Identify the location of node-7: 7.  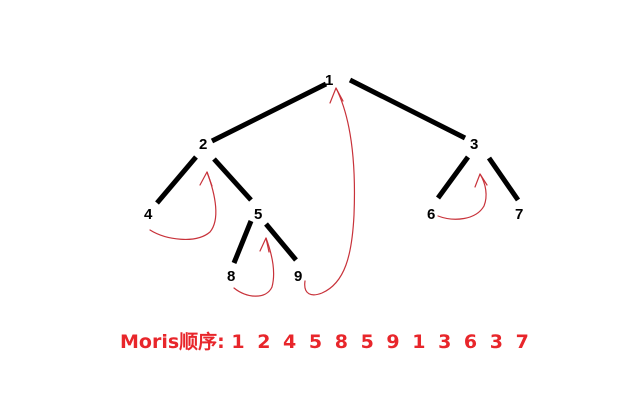
(519, 214).